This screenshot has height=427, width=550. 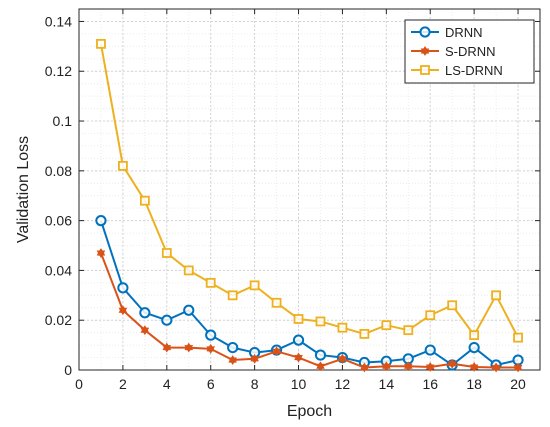 What do you see at coordinates (430, 384) in the screenshot?
I see `x-tick-label: 16` at bounding box center [430, 384].